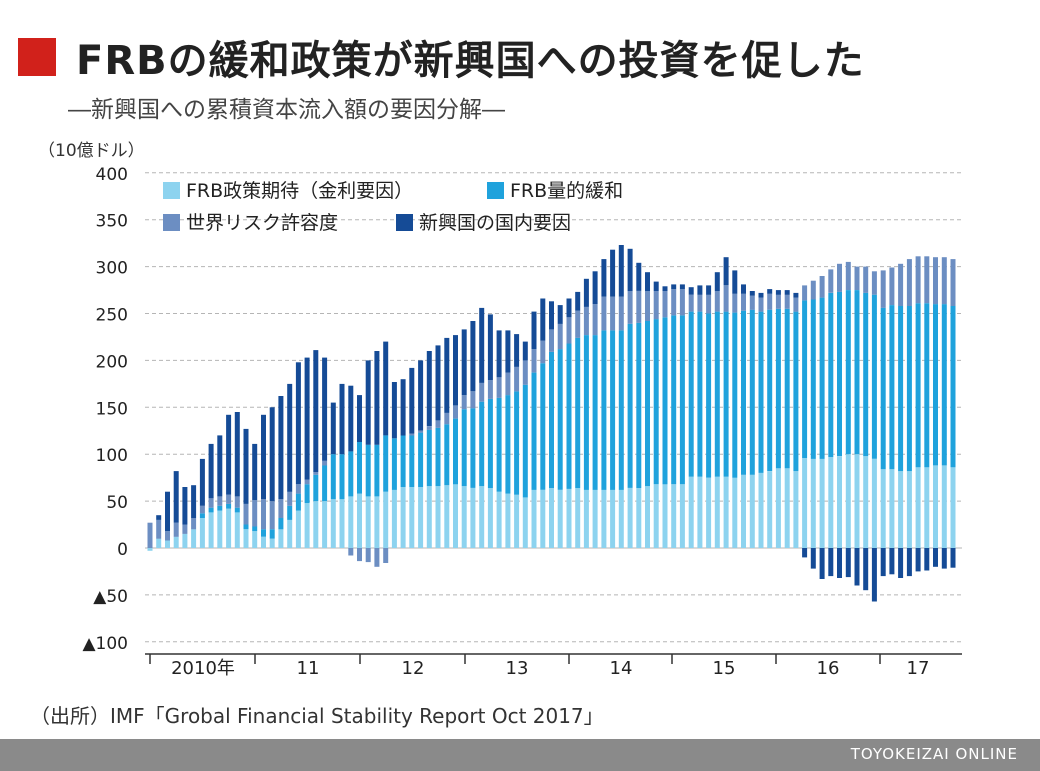 The image size is (1040, 771). I want to click on y-tick-label: 250, so click(112, 316).